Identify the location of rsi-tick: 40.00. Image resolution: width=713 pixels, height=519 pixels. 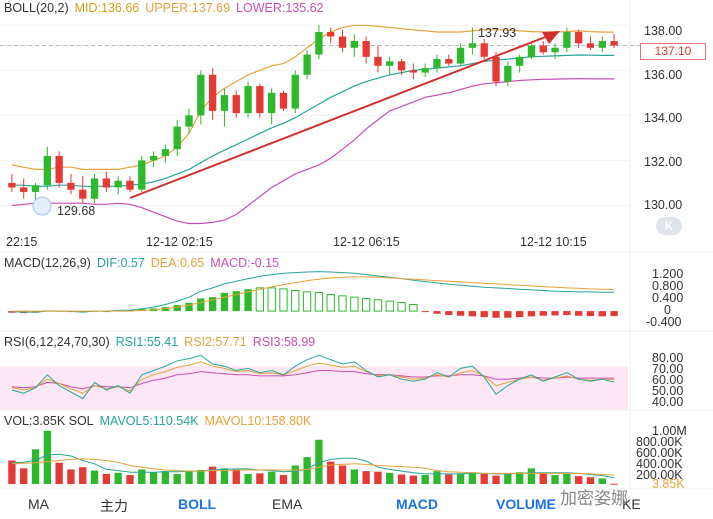
(668, 402).